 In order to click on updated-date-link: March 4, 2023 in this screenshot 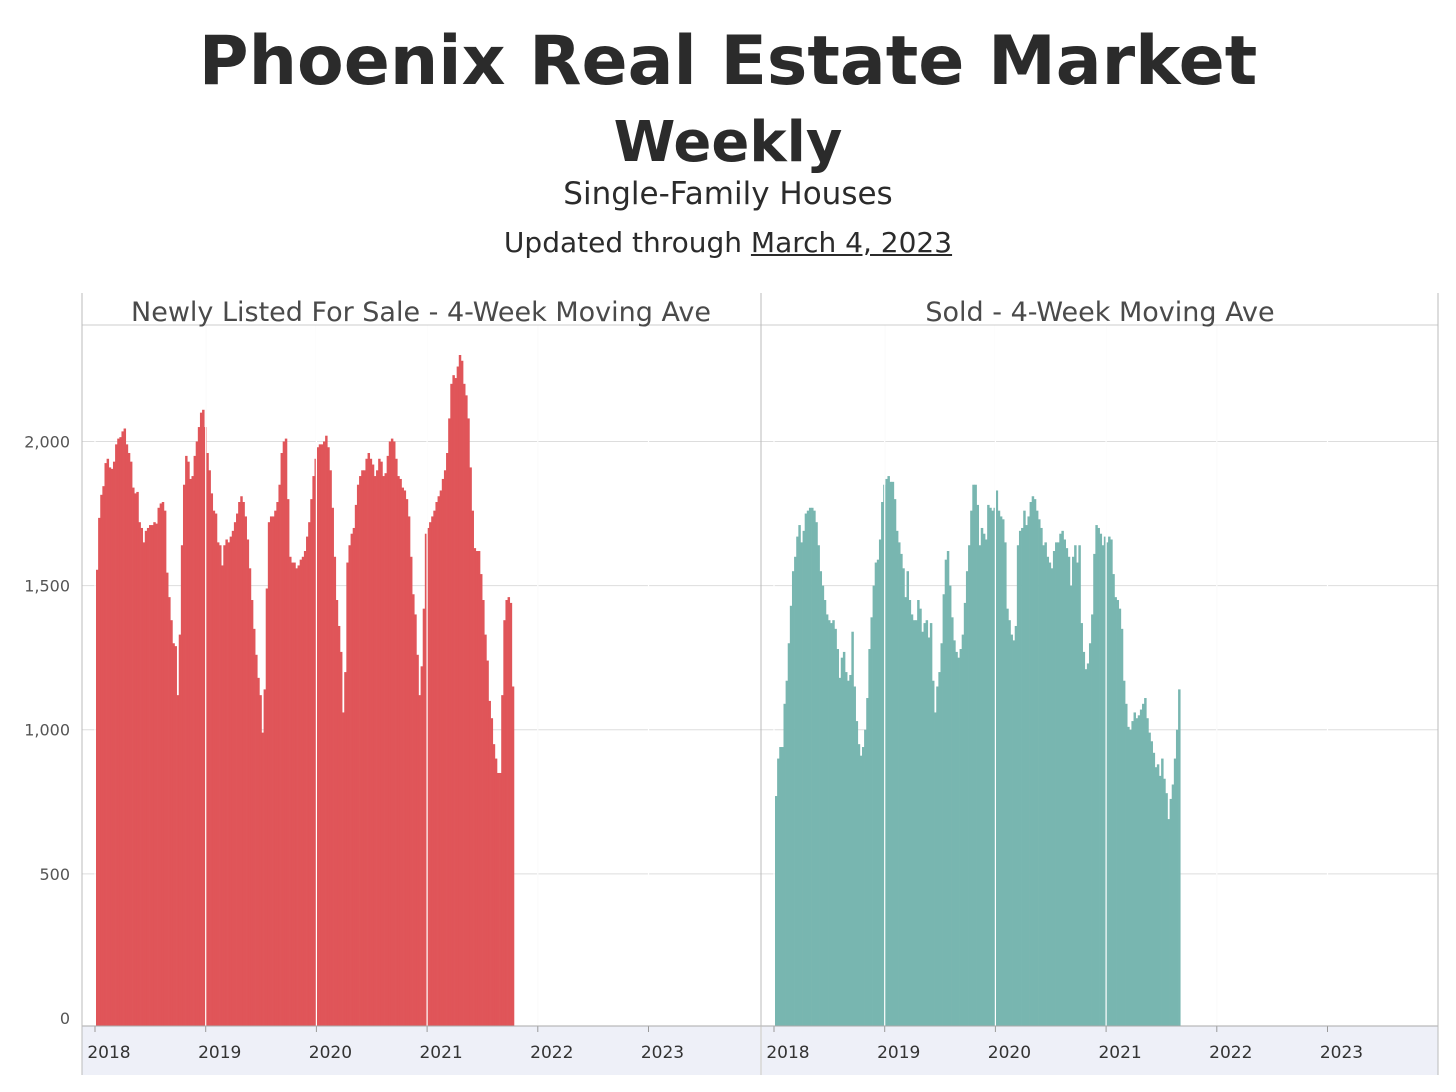, I will do `click(851, 242)`.